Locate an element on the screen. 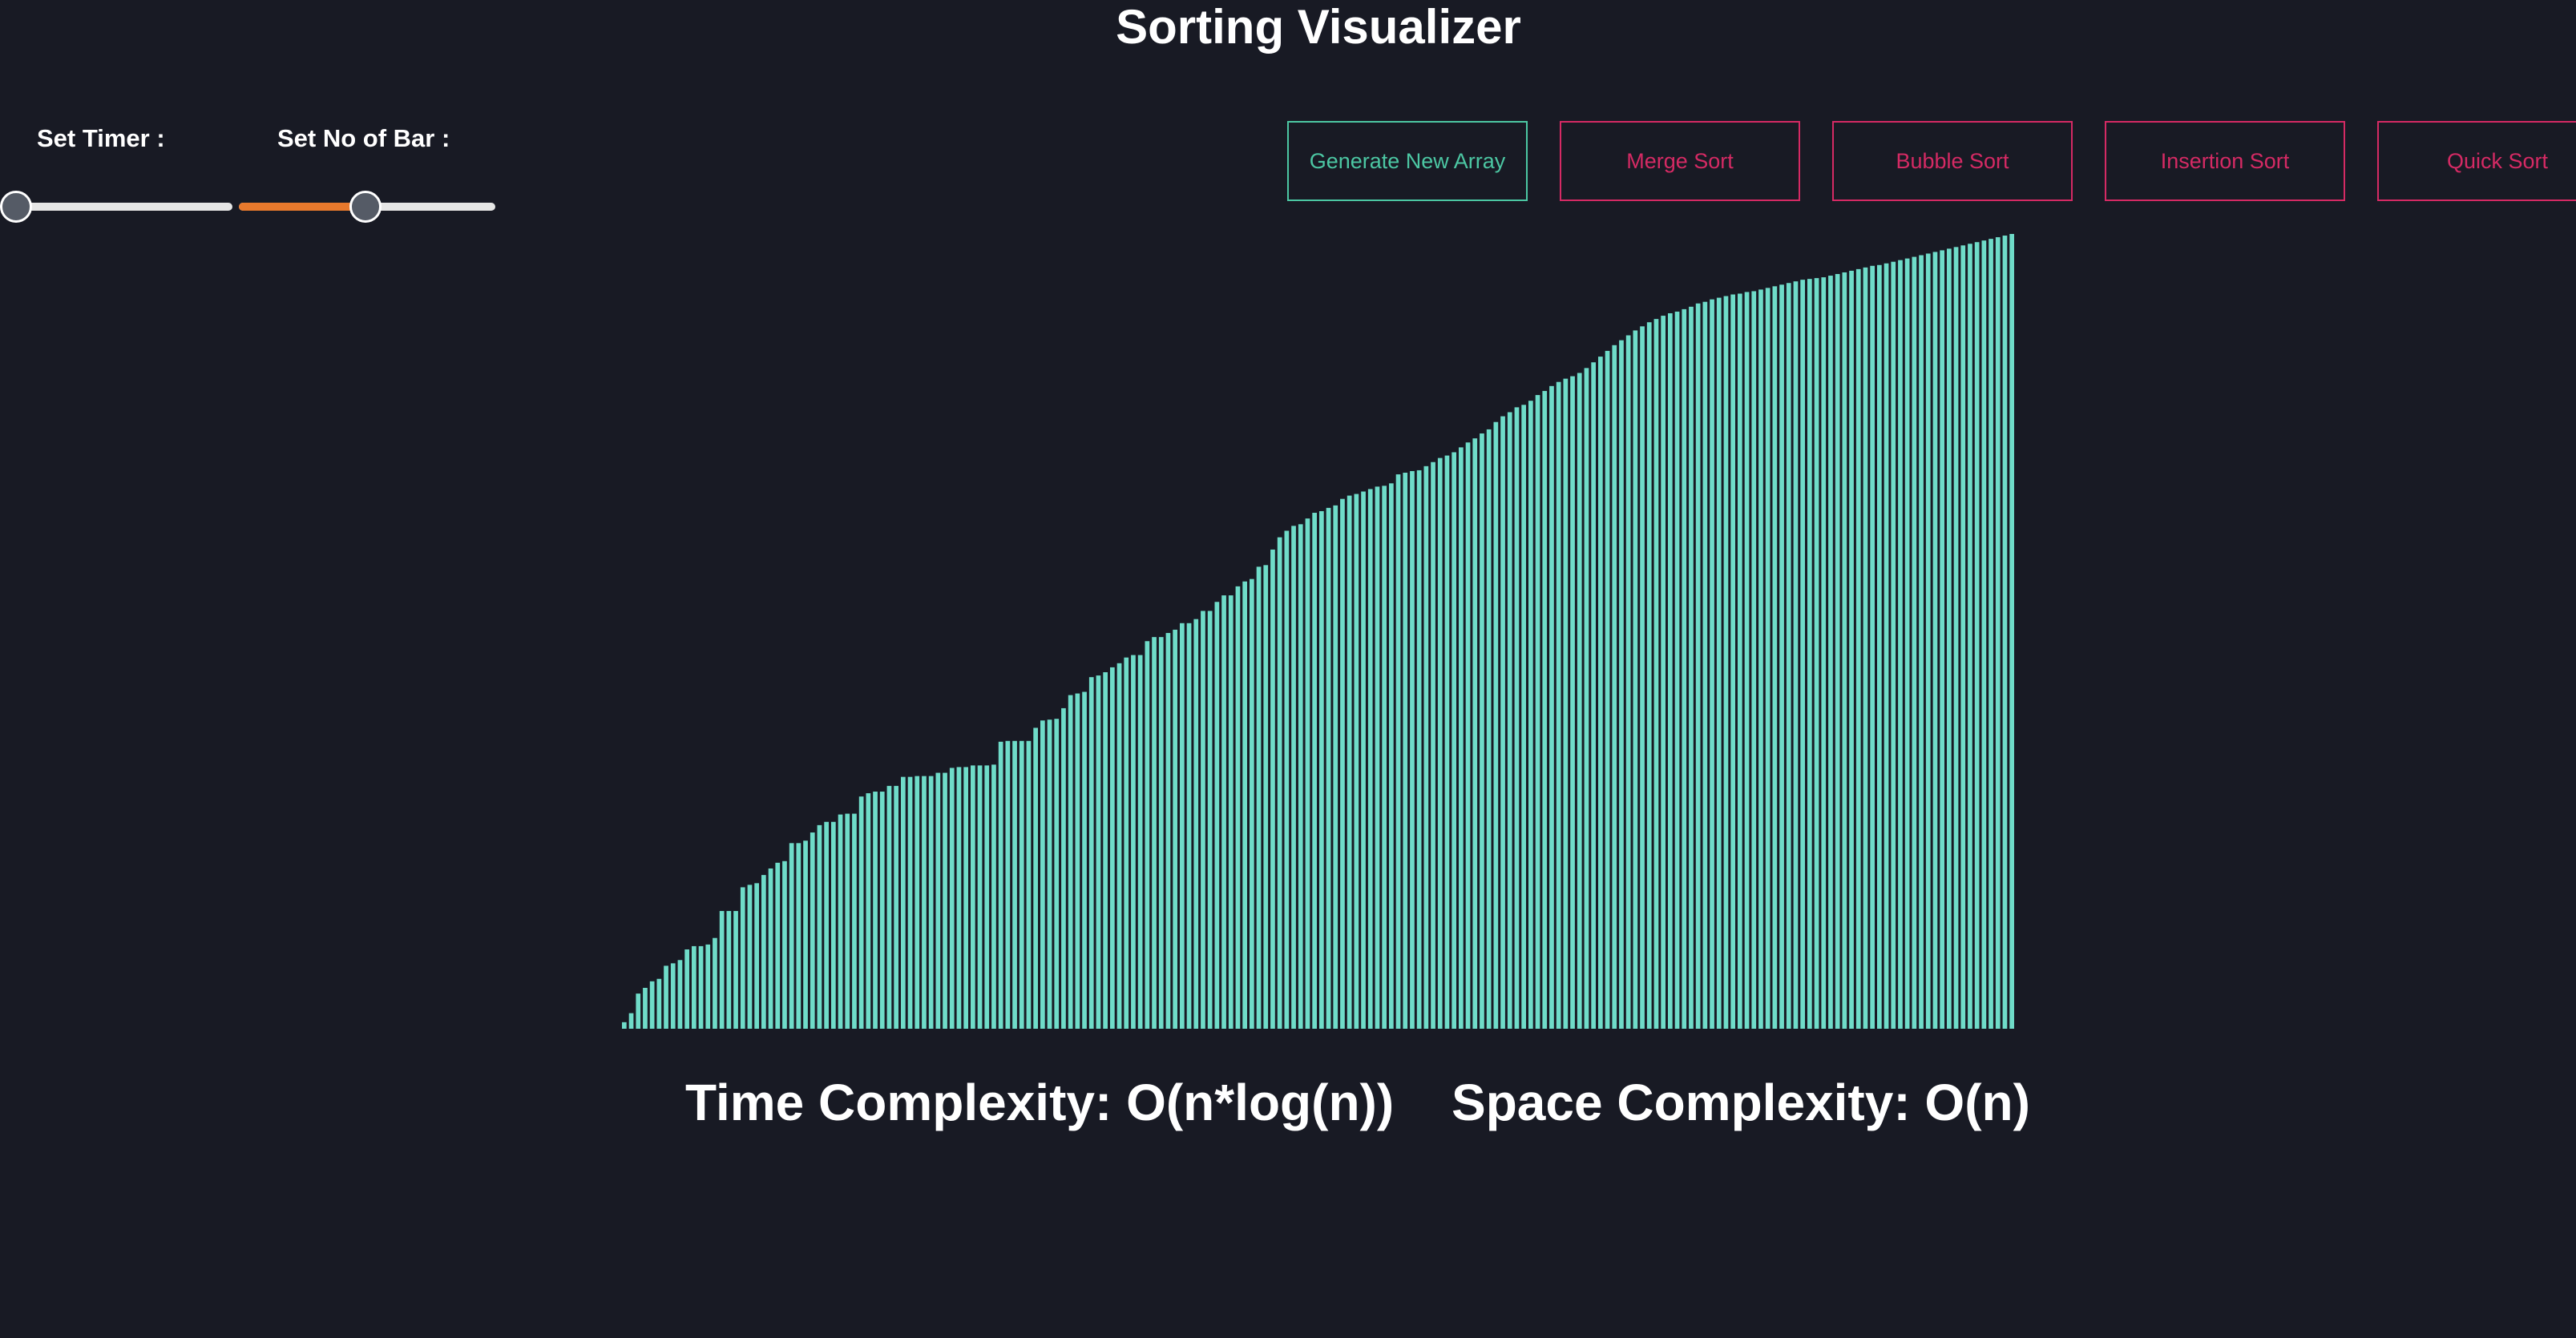 The height and width of the screenshot is (1338, 2576). quick-sort-button: Quick Sort is located at coordinates (2477, 161).